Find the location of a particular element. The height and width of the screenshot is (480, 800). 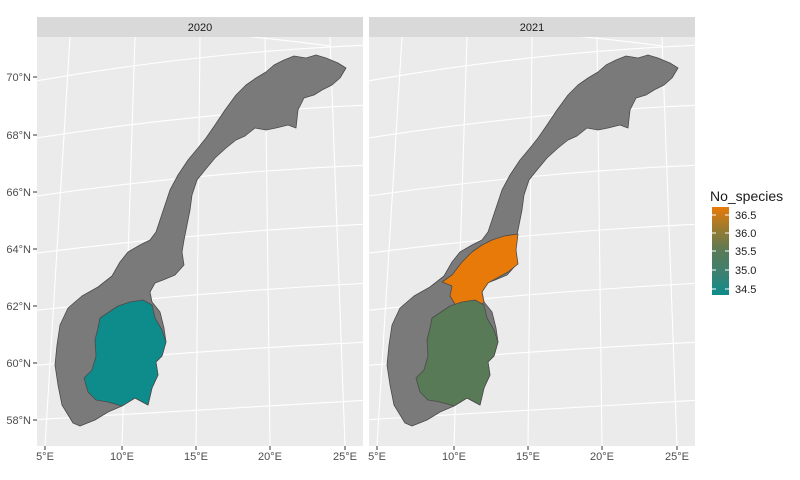

y-tick-label: 66°N is located at coordinates (18, 193).